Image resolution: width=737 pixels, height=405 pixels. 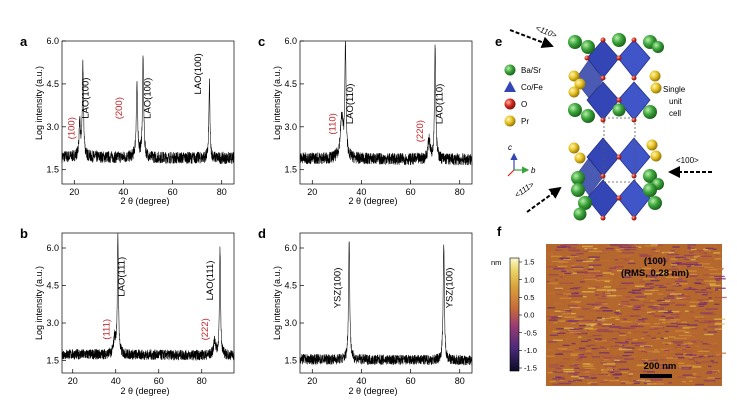 I want to click on x-tick-label: 20, so click(x=312, y=192).